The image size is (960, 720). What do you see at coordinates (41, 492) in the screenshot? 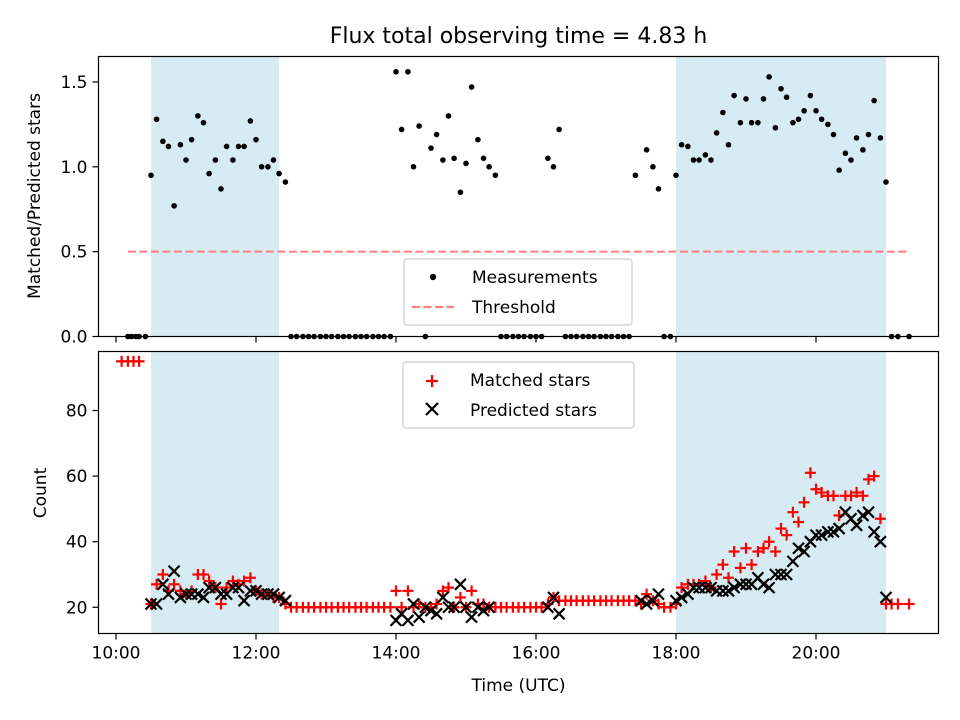
I see `bottom-panel-y-axis-label: Count` at bounding box center [41, 492].